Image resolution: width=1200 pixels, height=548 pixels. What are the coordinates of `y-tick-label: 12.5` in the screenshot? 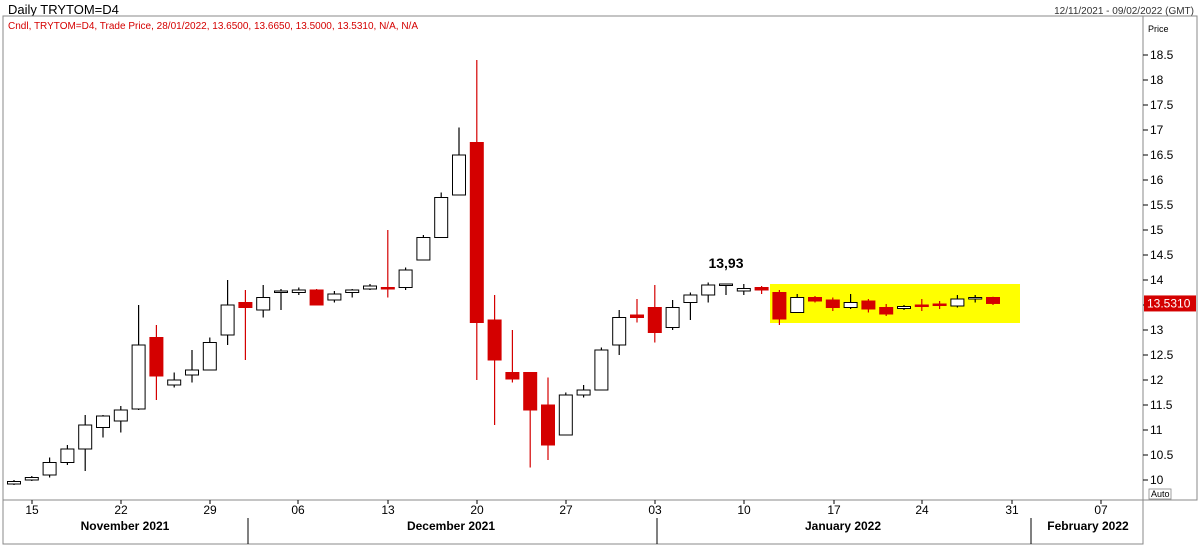 It's located at (1162, 355).